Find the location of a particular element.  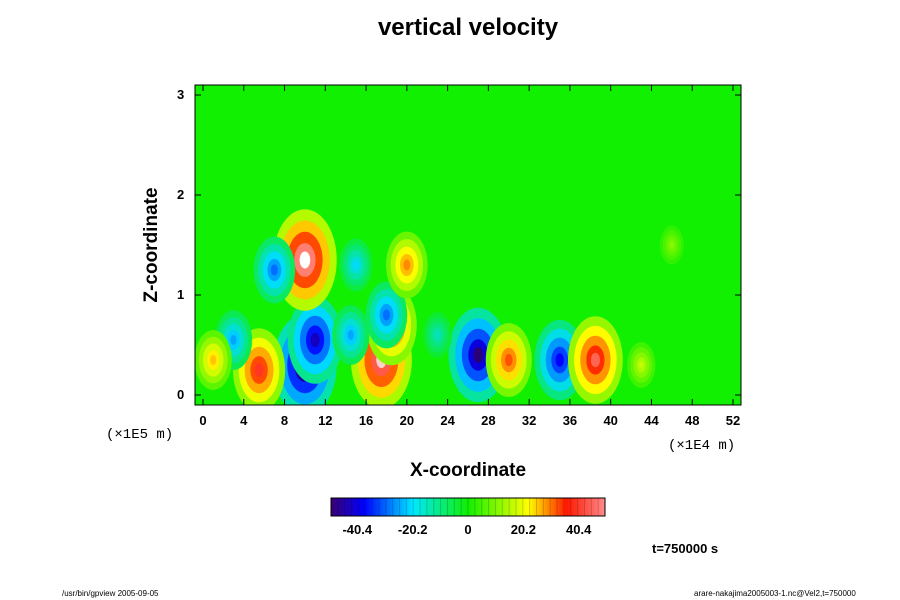

x-tick-label: 48 is located at coordinates (692, 420).